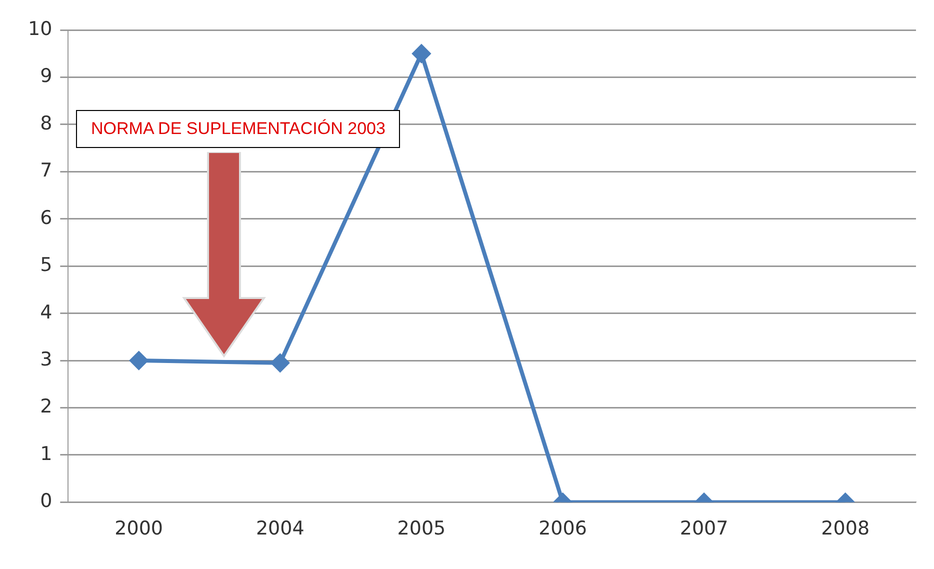 This screenshot has height=569, width=934. I want to click on y-tick-label: 4, so click(46, 312).